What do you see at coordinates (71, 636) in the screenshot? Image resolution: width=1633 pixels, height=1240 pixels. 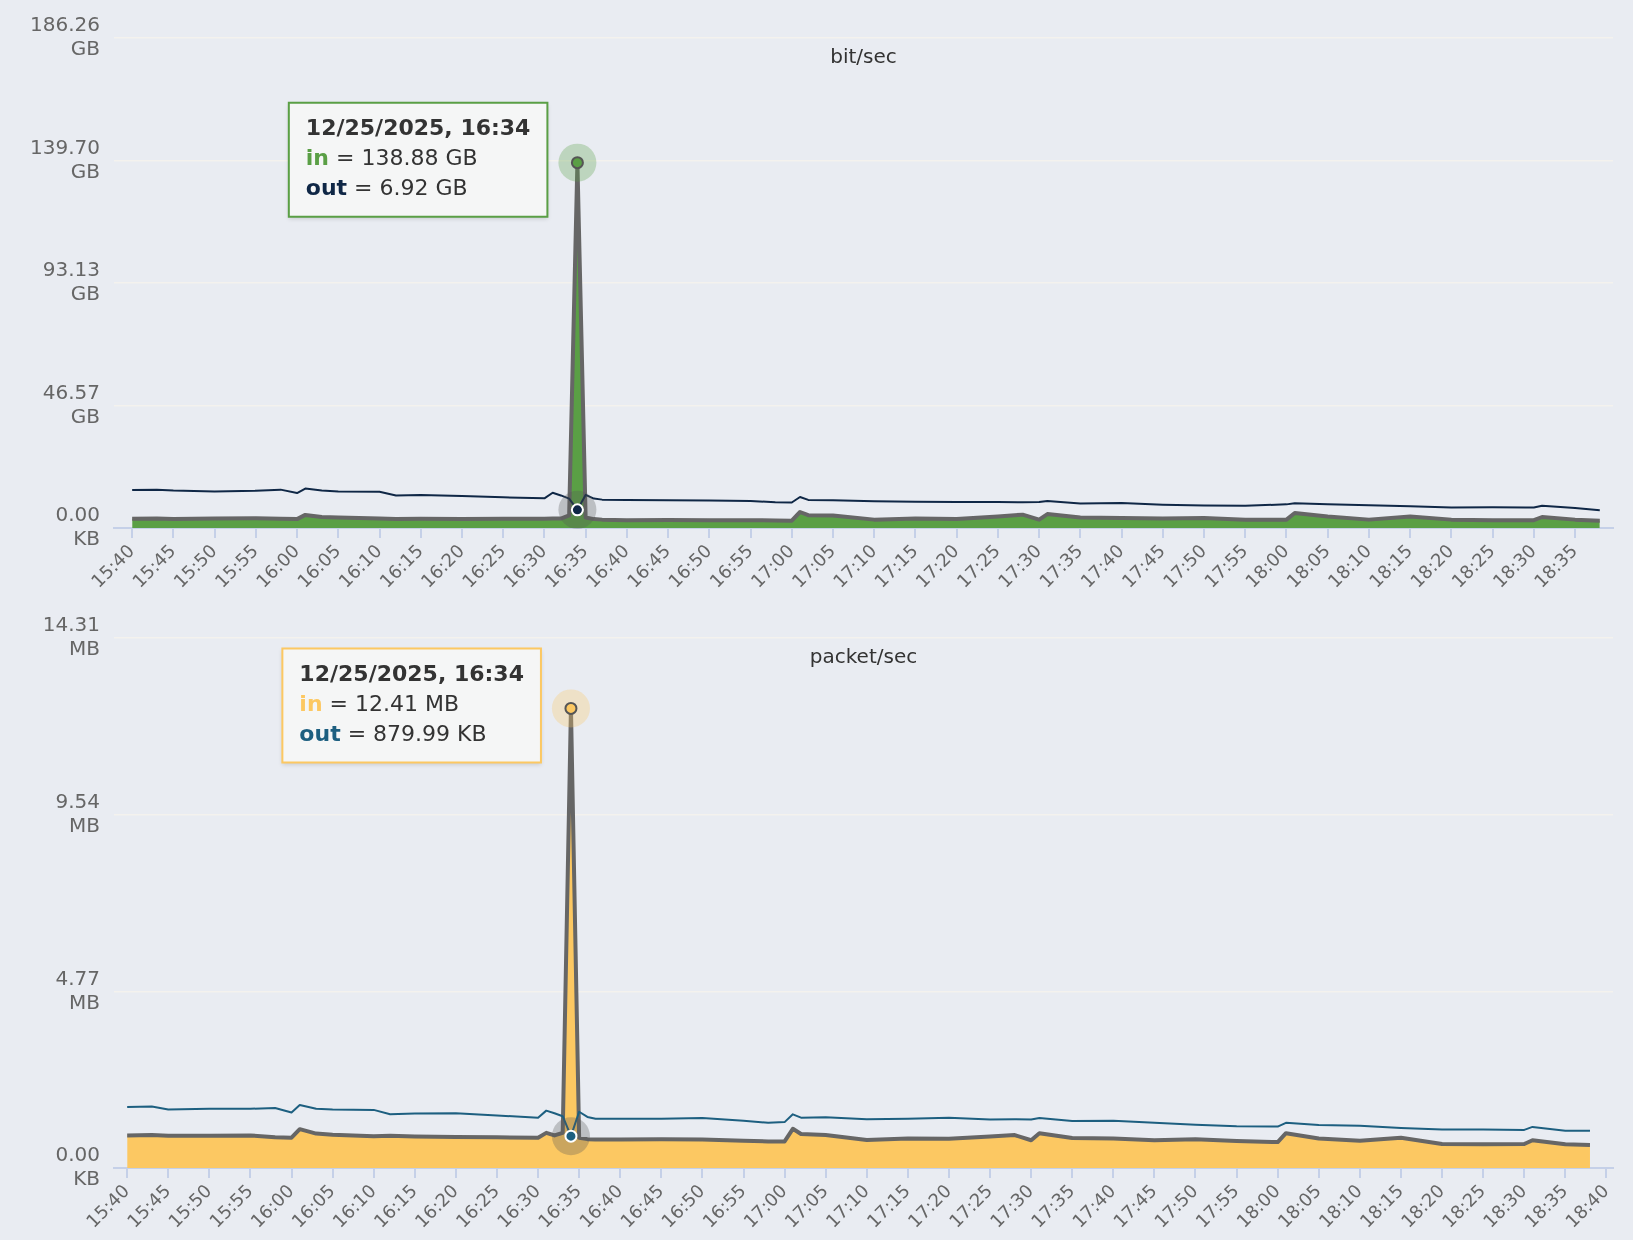 I see `y-tick-label: 14.31 MB` at bounding box center [71, 636].